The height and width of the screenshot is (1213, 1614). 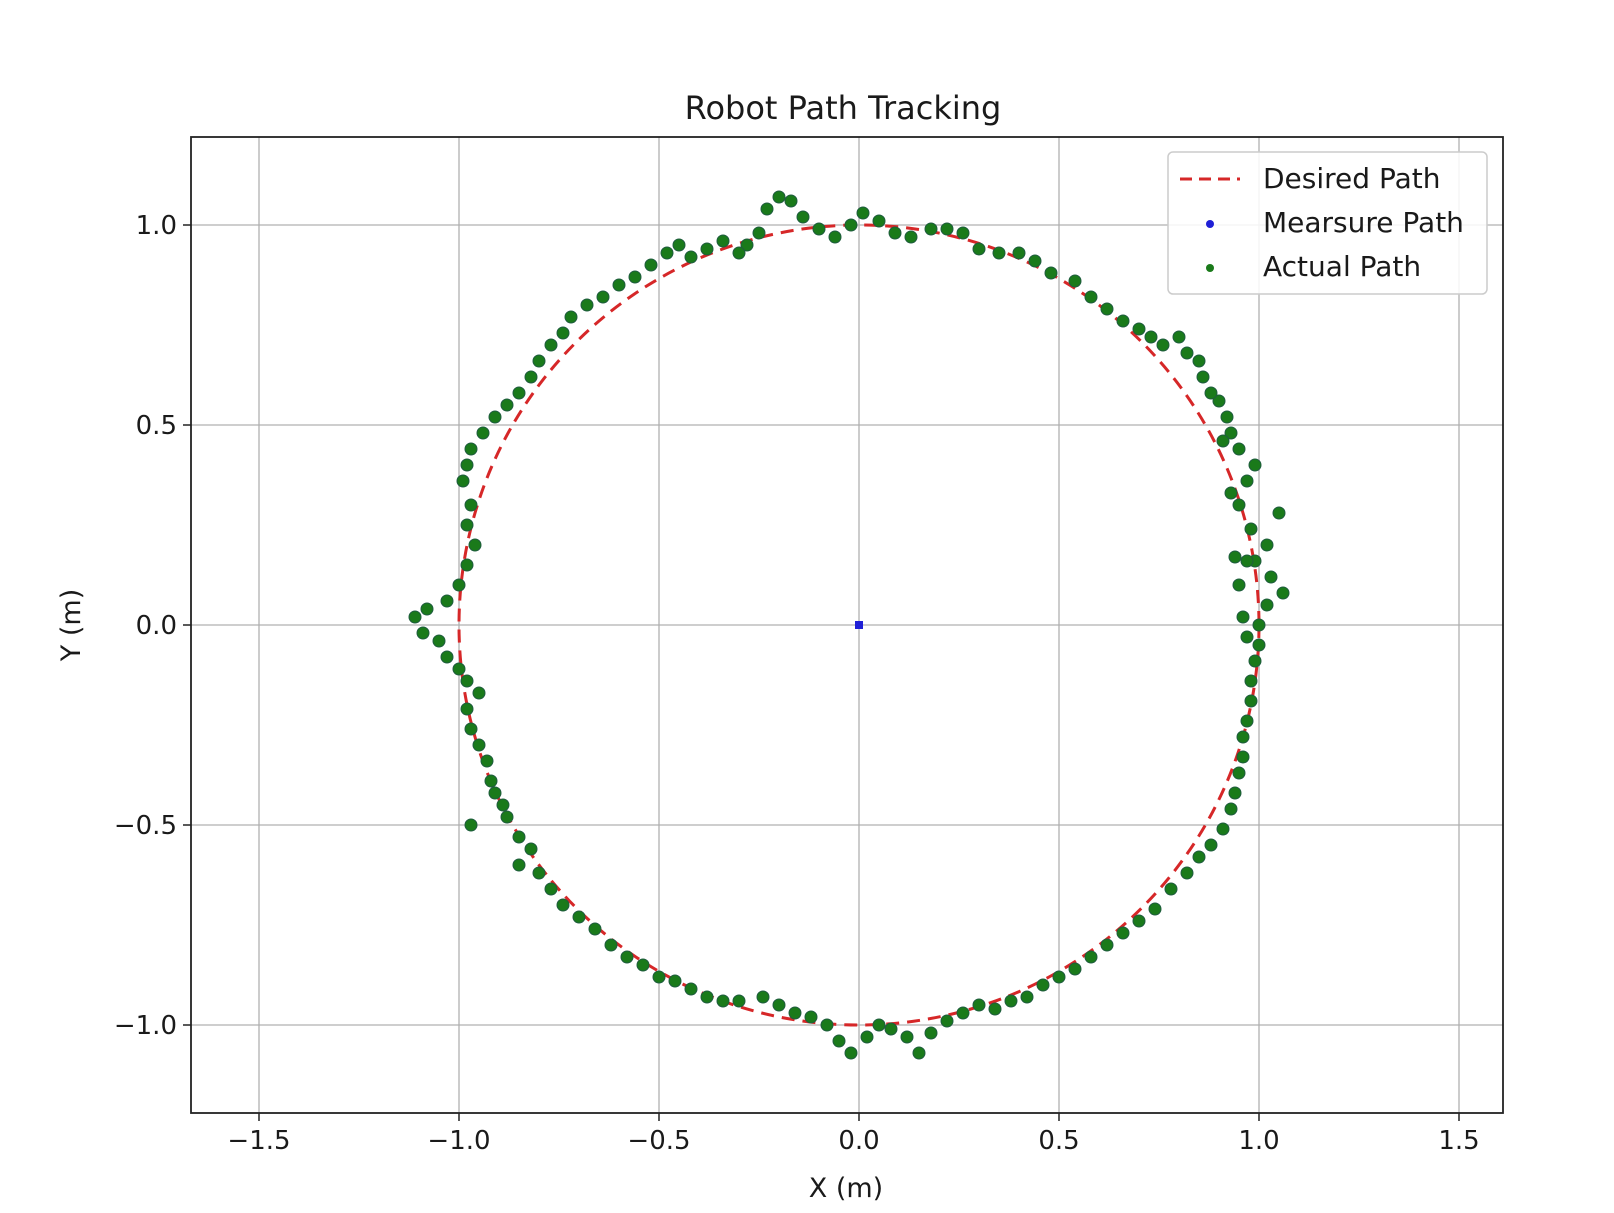 I want to click on x-axis-label: X (m), so click(x=846, y=1188).